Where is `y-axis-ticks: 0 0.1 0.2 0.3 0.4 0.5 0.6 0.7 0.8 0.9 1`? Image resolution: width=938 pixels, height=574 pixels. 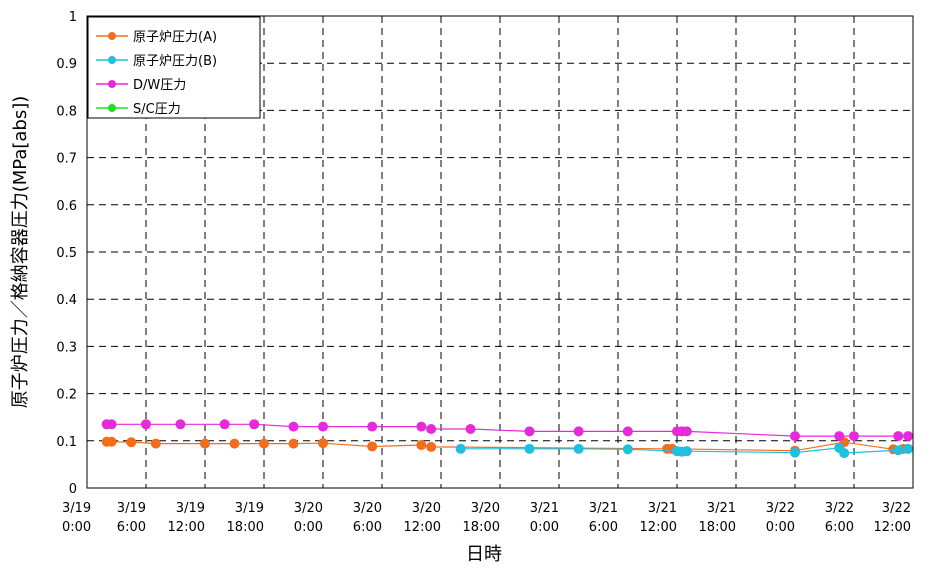
y-axis-ticks: 0 0.1 0.2 0.3 0.4 0.5 0.6 0.7 0.8 0.9 1 is located at coordinates (66, 253).